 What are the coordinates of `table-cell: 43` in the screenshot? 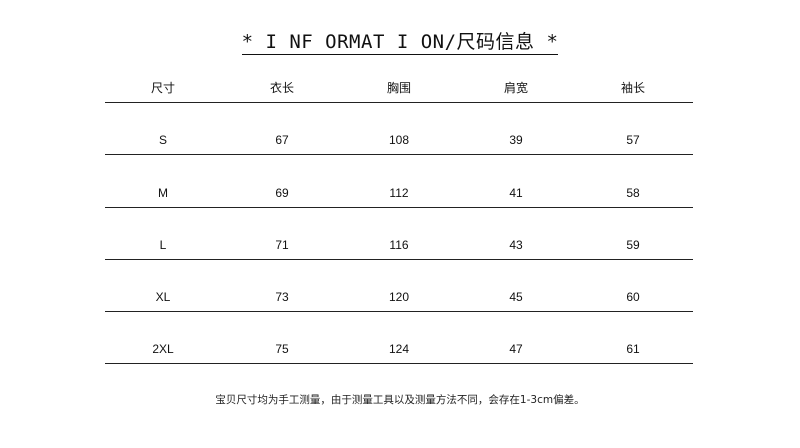 It's located at (516, 244).